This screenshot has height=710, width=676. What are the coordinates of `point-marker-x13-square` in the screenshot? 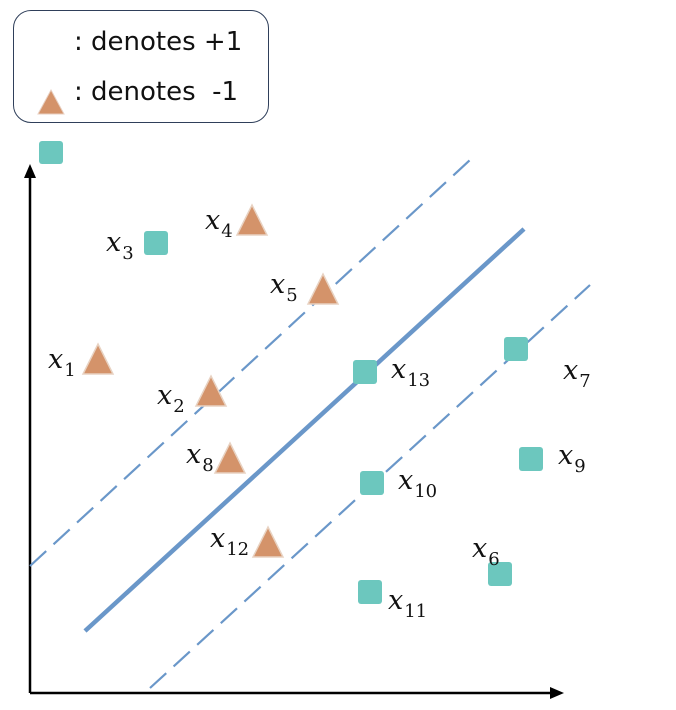 It's located at (365, 372).